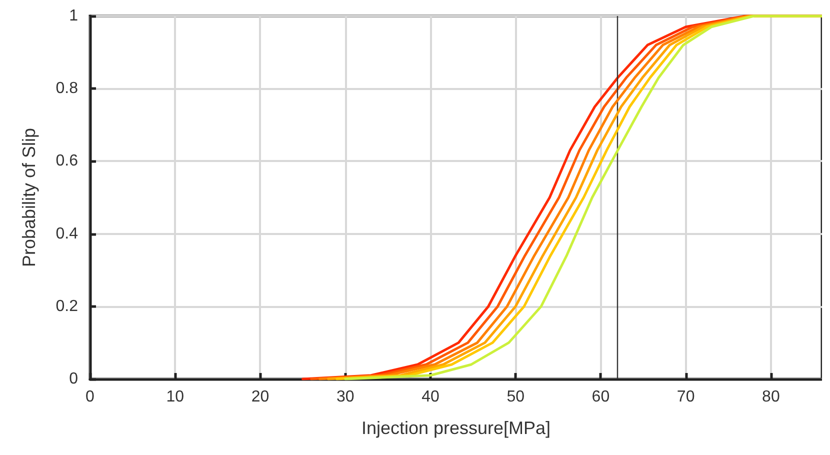 The height and width of the screenshot is (455, 830). Describe the element at coordinates (685, 397) in the screenshot. I see `x-tick-label: 70` at that location.